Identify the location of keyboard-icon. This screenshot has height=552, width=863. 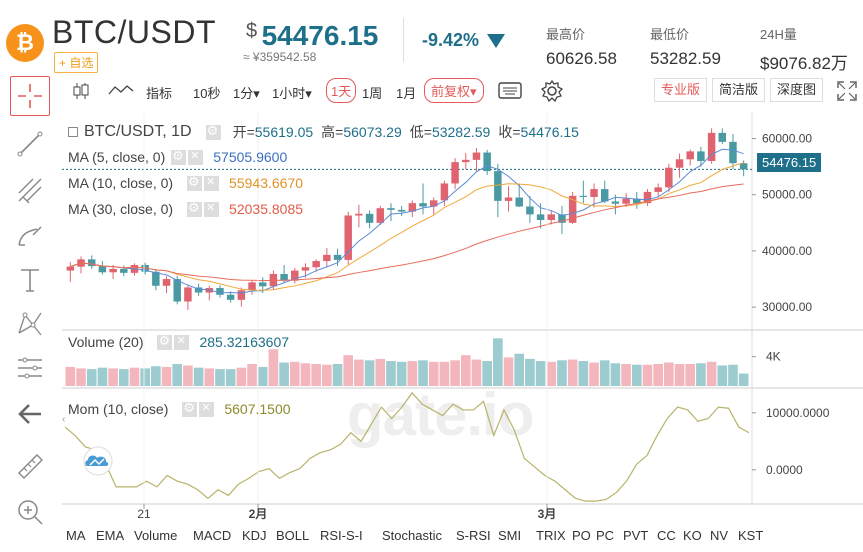
(510, 91).